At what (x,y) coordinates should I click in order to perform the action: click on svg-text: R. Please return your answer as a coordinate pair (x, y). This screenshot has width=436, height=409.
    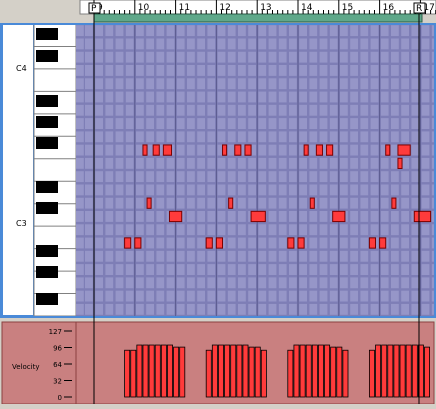
    Looking at the image, I should click on (419, 9).